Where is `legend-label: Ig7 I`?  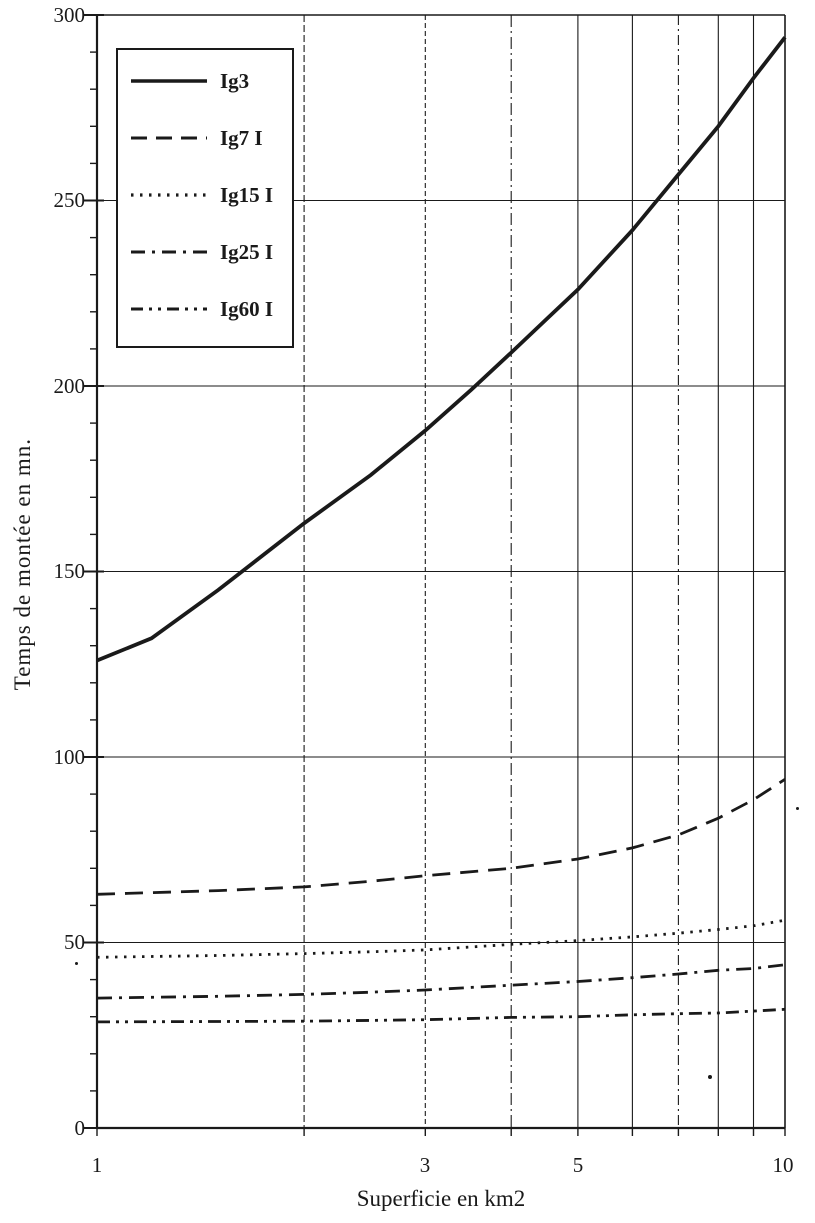
legend-label: Ig7 I is located at coordinates (241, 138).